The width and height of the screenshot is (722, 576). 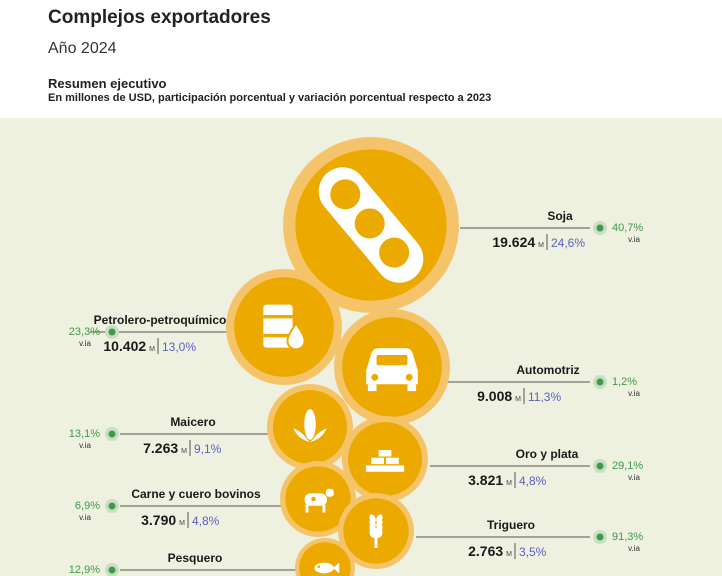 I want to click on variation-label: 1,2%, so click(x=624, y=382).